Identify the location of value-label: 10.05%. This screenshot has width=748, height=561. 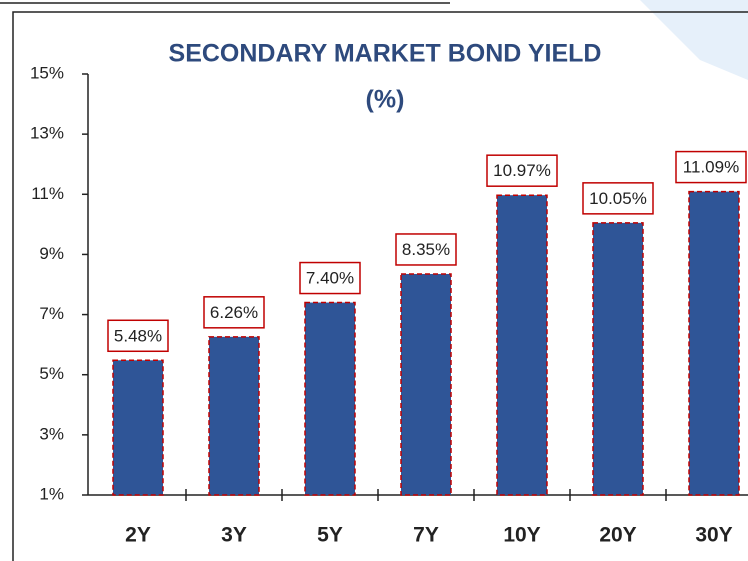
(618, 198).